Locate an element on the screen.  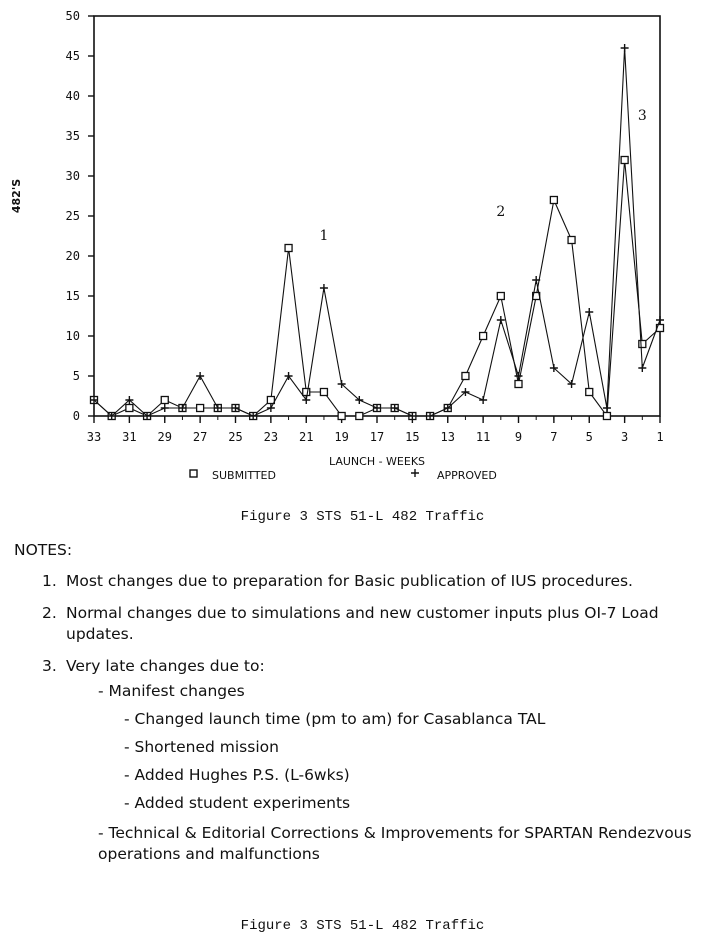
chart-annotation: 2 is located at coordinates (500, 212).